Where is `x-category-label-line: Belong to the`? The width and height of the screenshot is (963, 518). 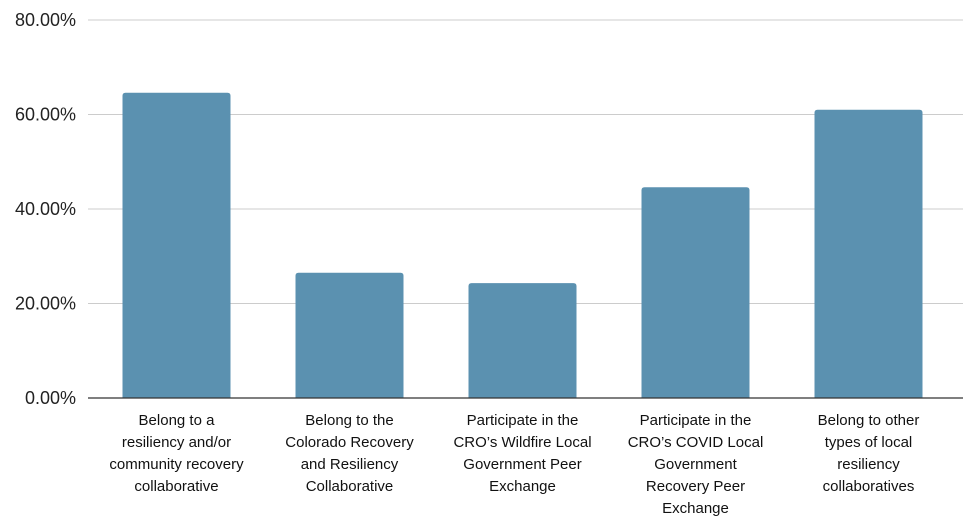 x-category-label-line: Belong to the is located at coordinates (349, 420).